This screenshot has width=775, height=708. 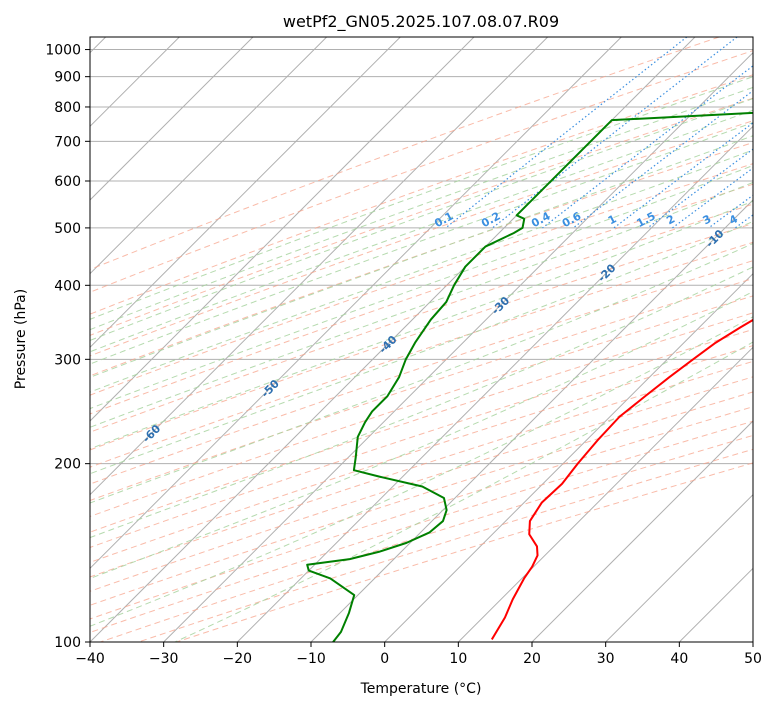 I want to click on x-tick-label: −30, so click(x=164, y=659).